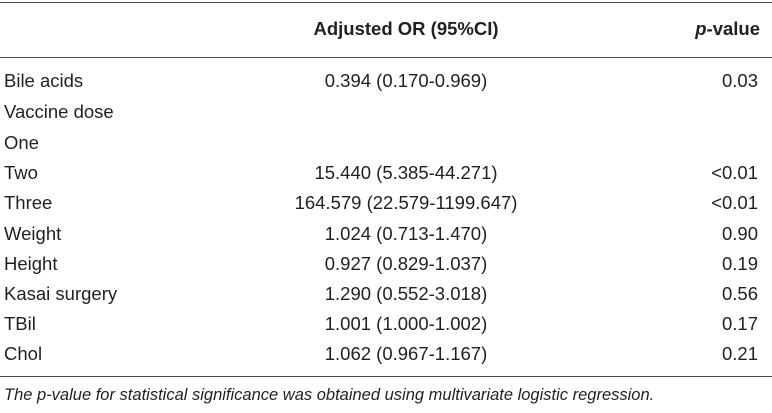 This screenshot has height=413, width=772. What do you see at coordinates (406, 323) in the screenshot?
I see `row-or: 1.001 (1.000-1.002)` at bounding box center [406, 323].